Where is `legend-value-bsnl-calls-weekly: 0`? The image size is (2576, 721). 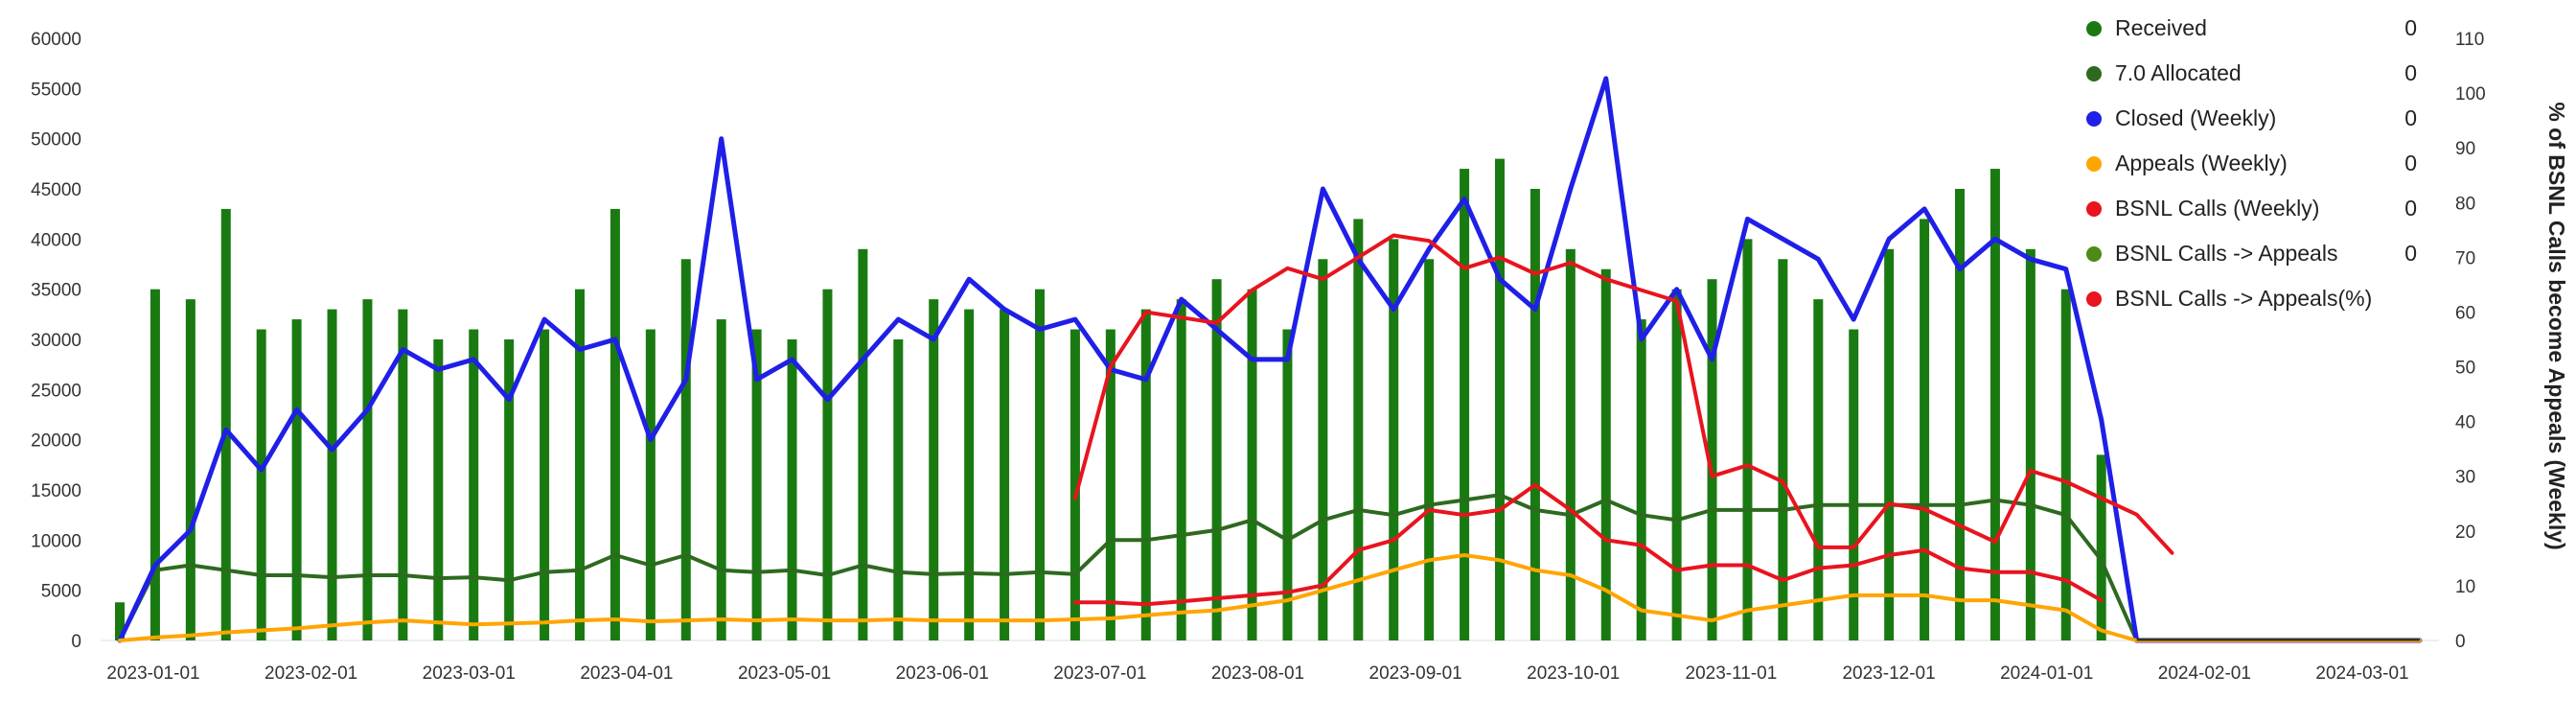
legend-value-bsnl-calls-weekly: 0 is located at coordinates (2410, 208).